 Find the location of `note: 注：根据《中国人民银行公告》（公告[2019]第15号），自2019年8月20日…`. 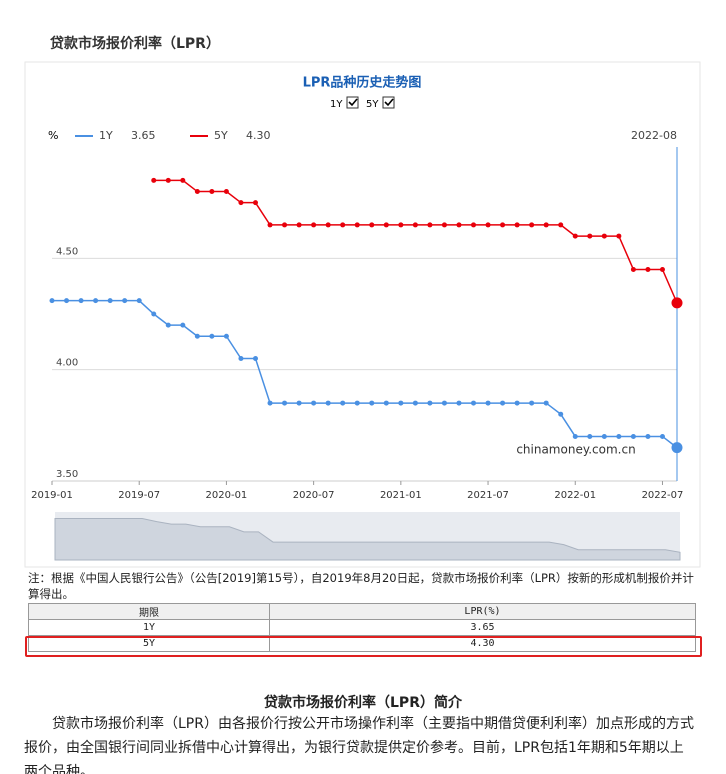

note: 注：根据《中国人民银行公告》（公告[2019]第15号），自2019年8月20日… is located at coordinates (361, 586).